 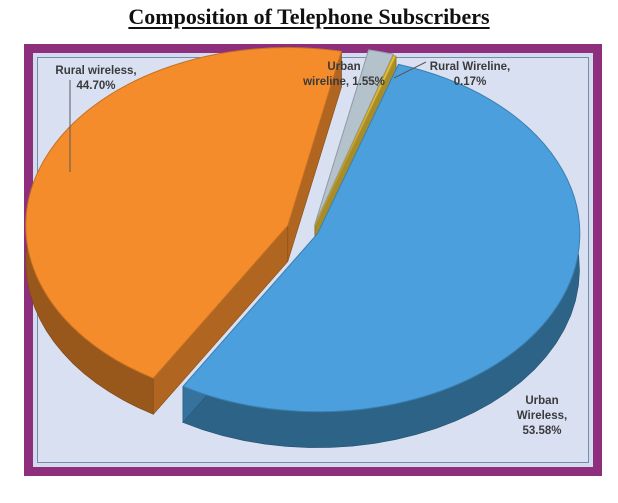 What do you see at coordinates (95, 78) in the screenshot?
I see `slice-label-rural-wireless: Rural wireless, 44.70%` at bounding box center [95, 78].